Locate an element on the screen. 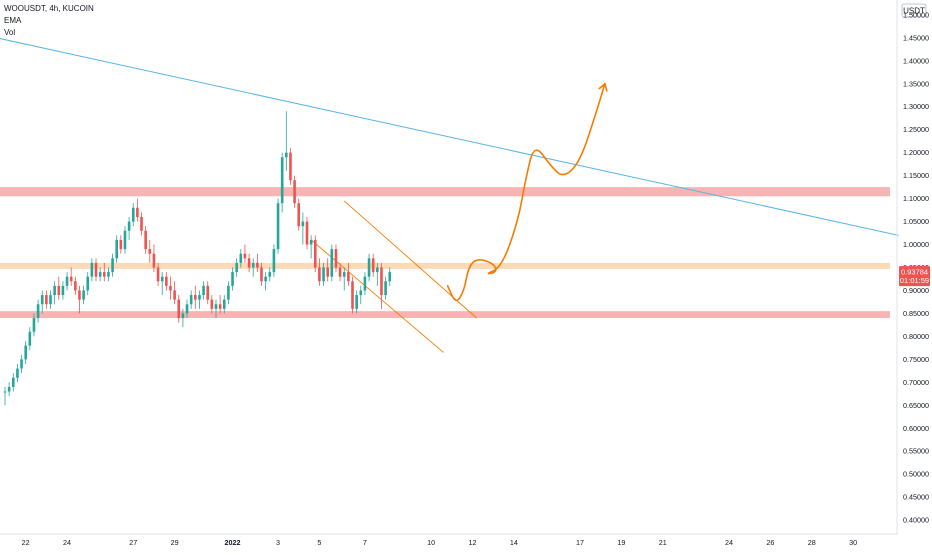 This screenshot has width=932, height=555. support-zone is located at coordinates (445, 315).